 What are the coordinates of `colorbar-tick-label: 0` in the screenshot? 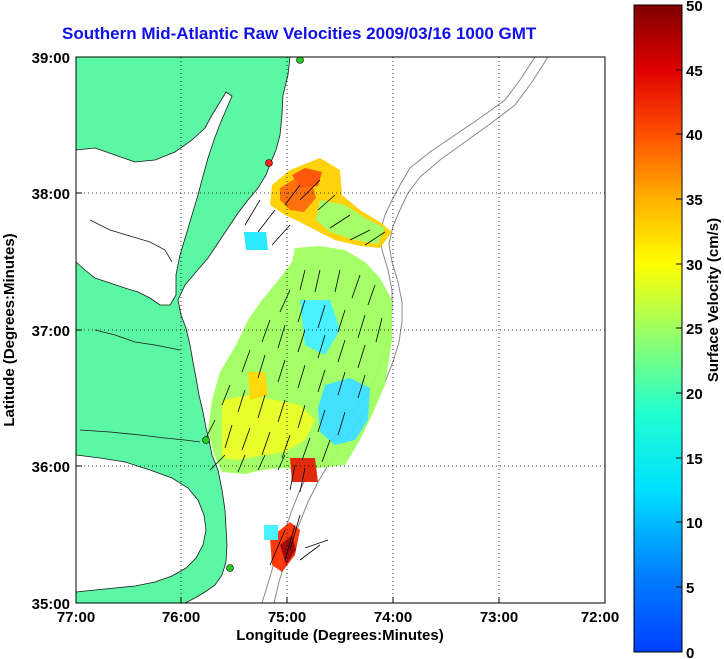 It's located at (690, 652).